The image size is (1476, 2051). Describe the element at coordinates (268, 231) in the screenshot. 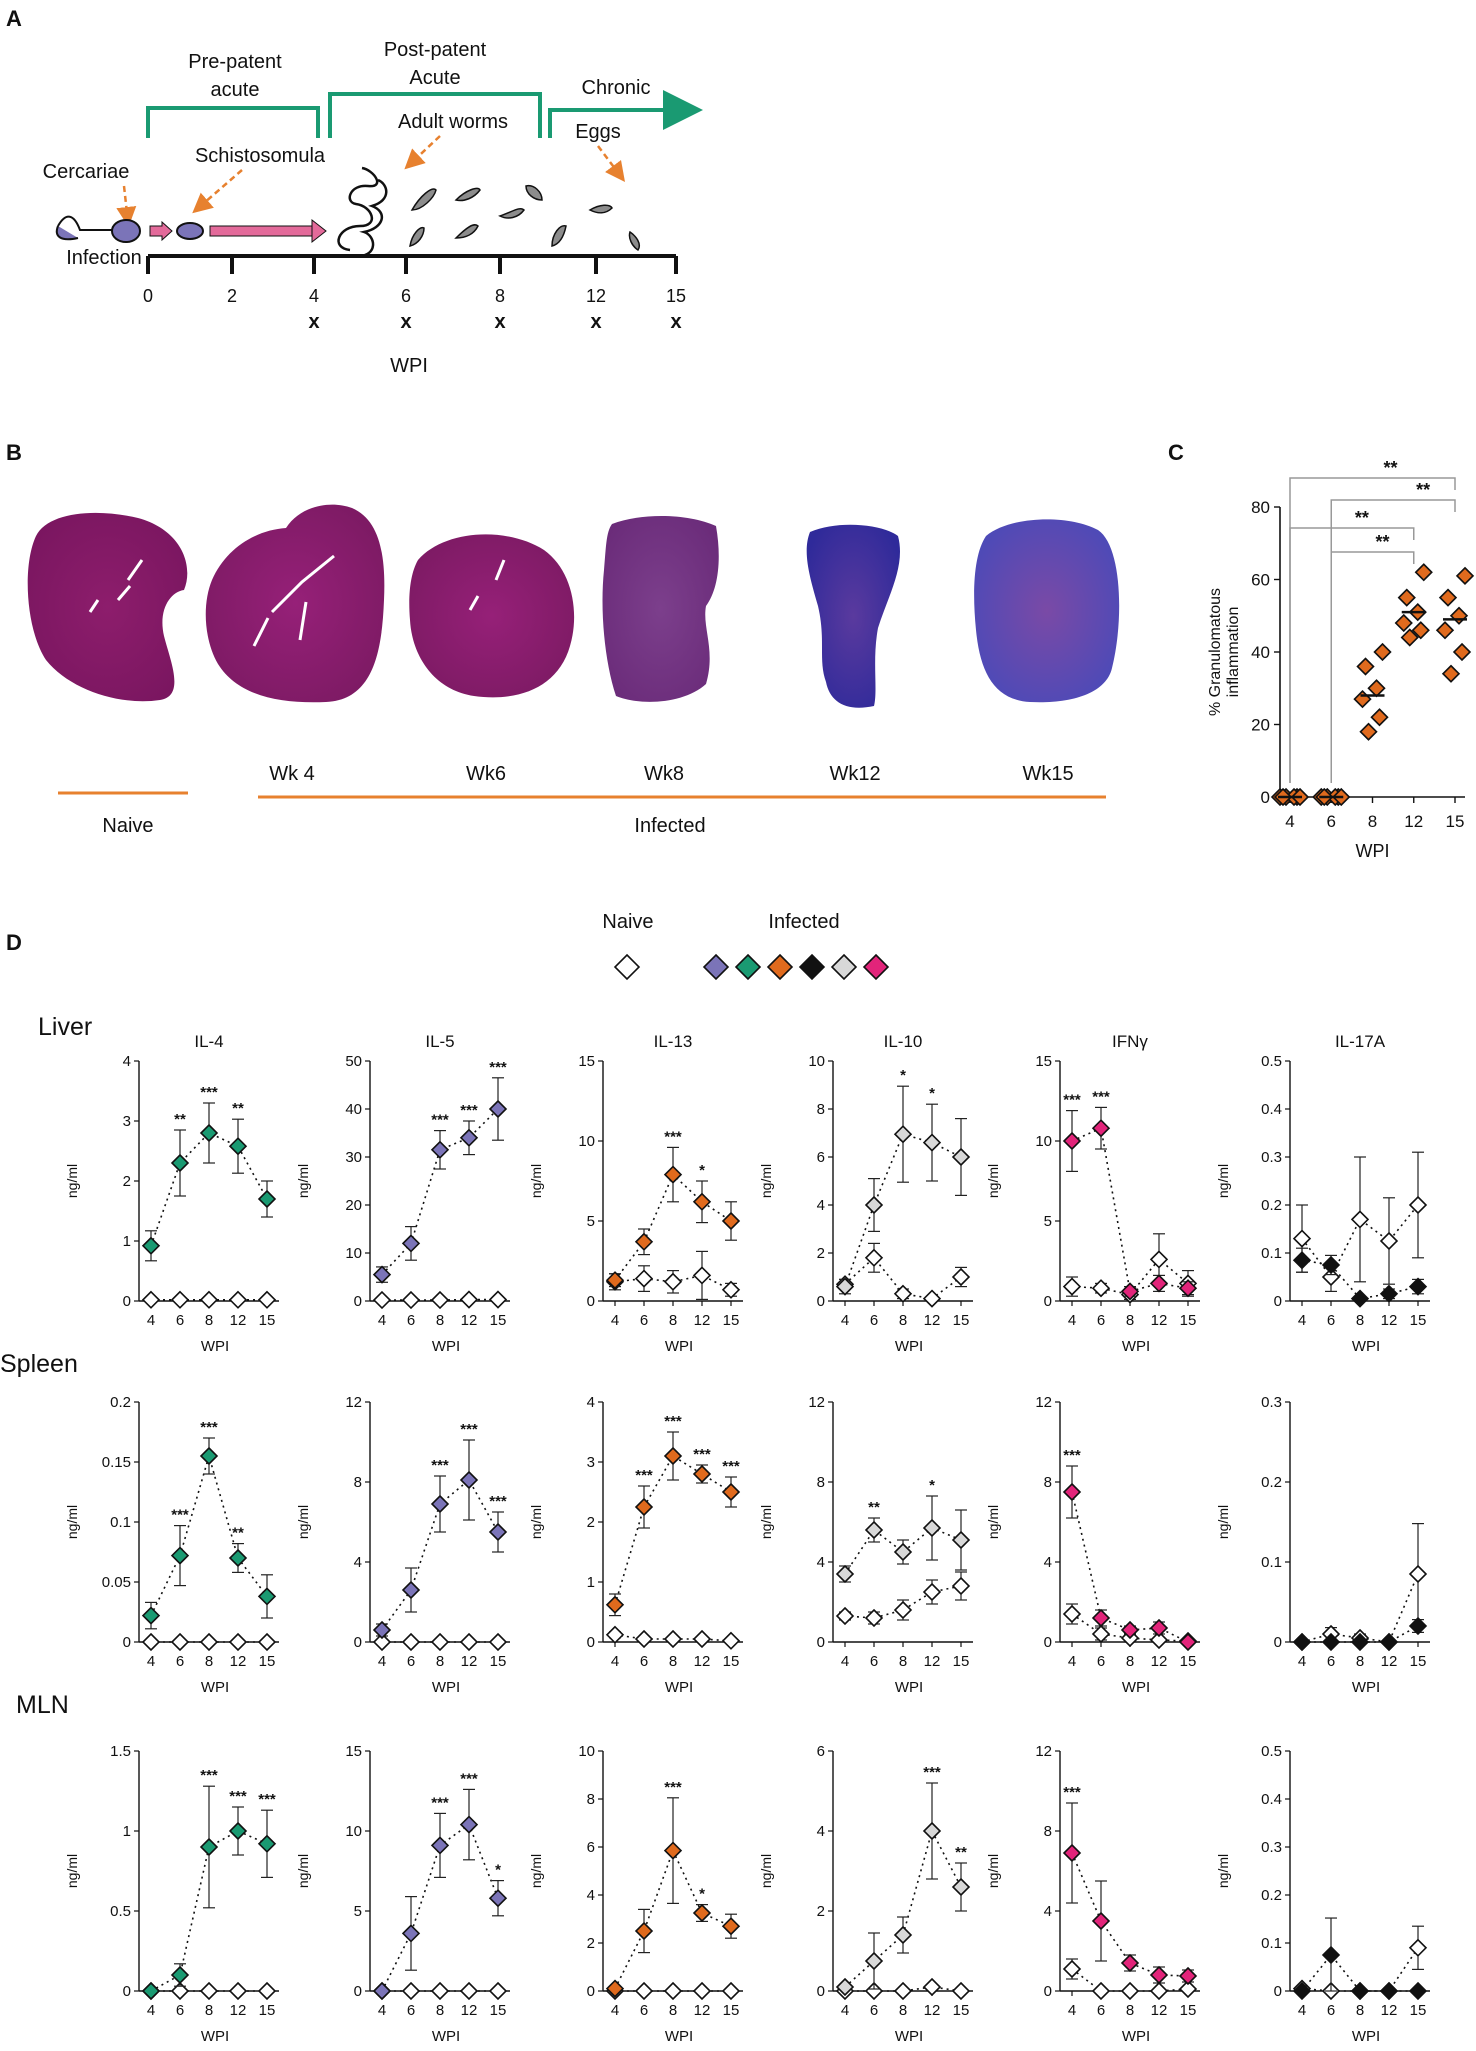

I see `pink-arrow-icon` at that location.